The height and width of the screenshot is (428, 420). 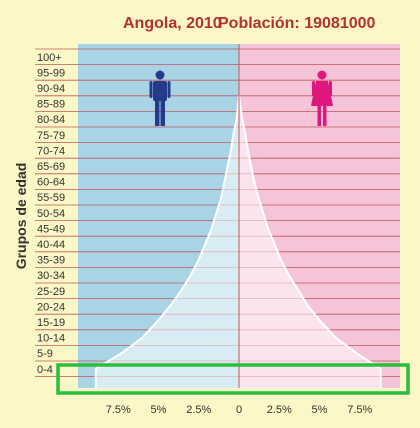 What do you see at coordinates (51, 167) in the screenshot?
I see `age-group-label: 65-69` at bounding box center [51, 167].